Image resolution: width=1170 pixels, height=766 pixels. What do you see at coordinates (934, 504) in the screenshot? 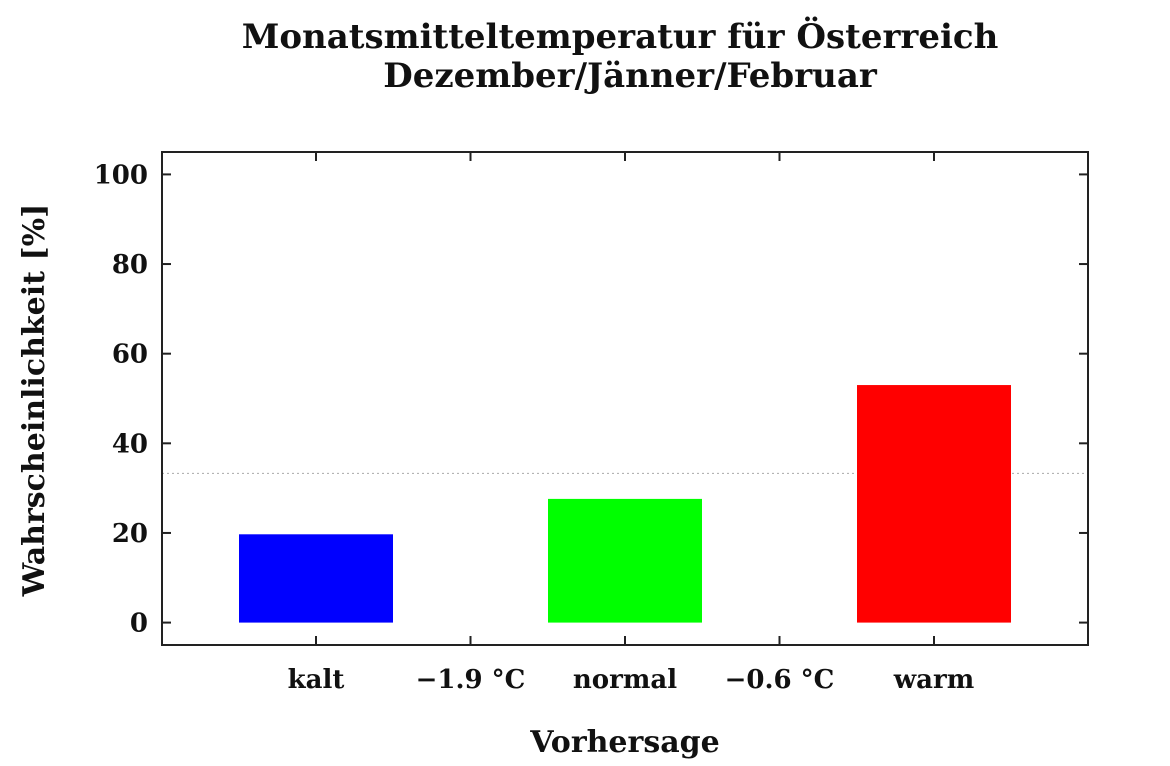
I see `bar-warm` at bounding box center [934, 504].